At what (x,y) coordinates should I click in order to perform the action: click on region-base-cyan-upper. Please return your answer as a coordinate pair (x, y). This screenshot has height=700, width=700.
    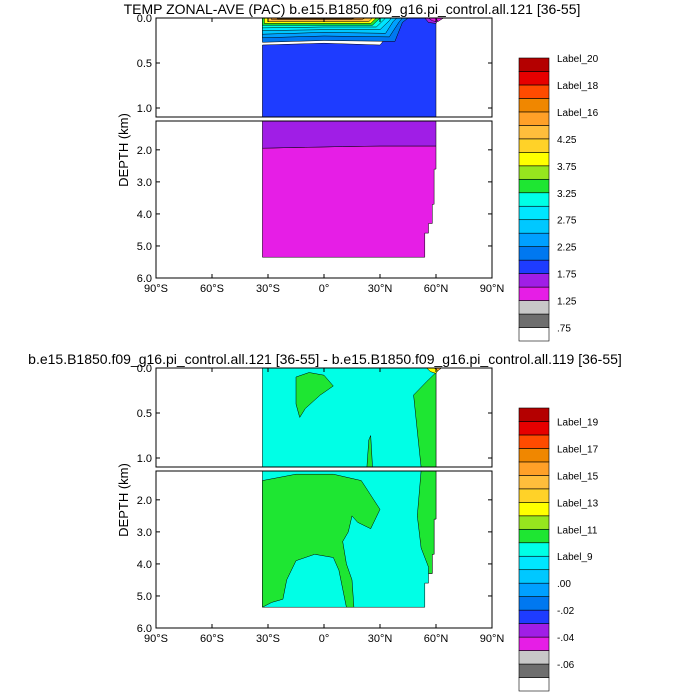
    Looking at the image, I should click on (349, 417).